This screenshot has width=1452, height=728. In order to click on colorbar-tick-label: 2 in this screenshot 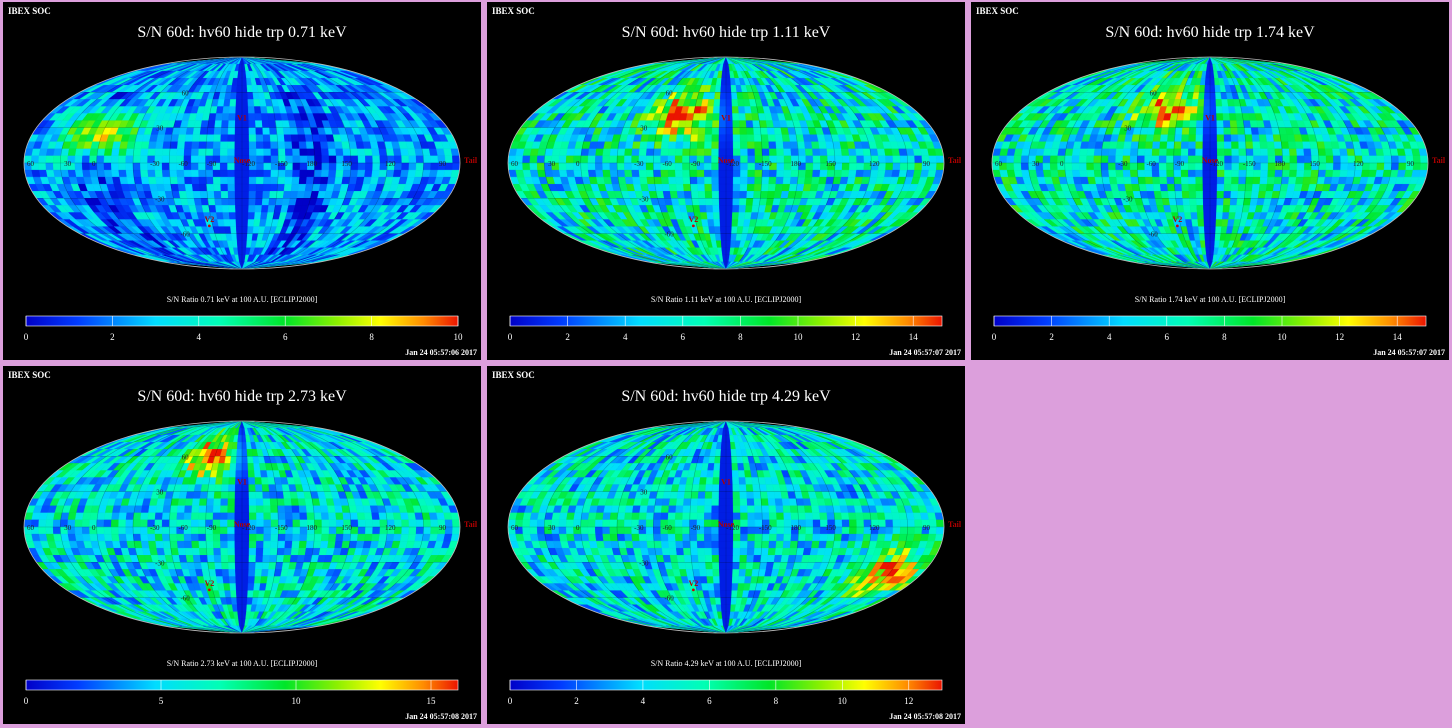, I will do `click(567, 337)`.